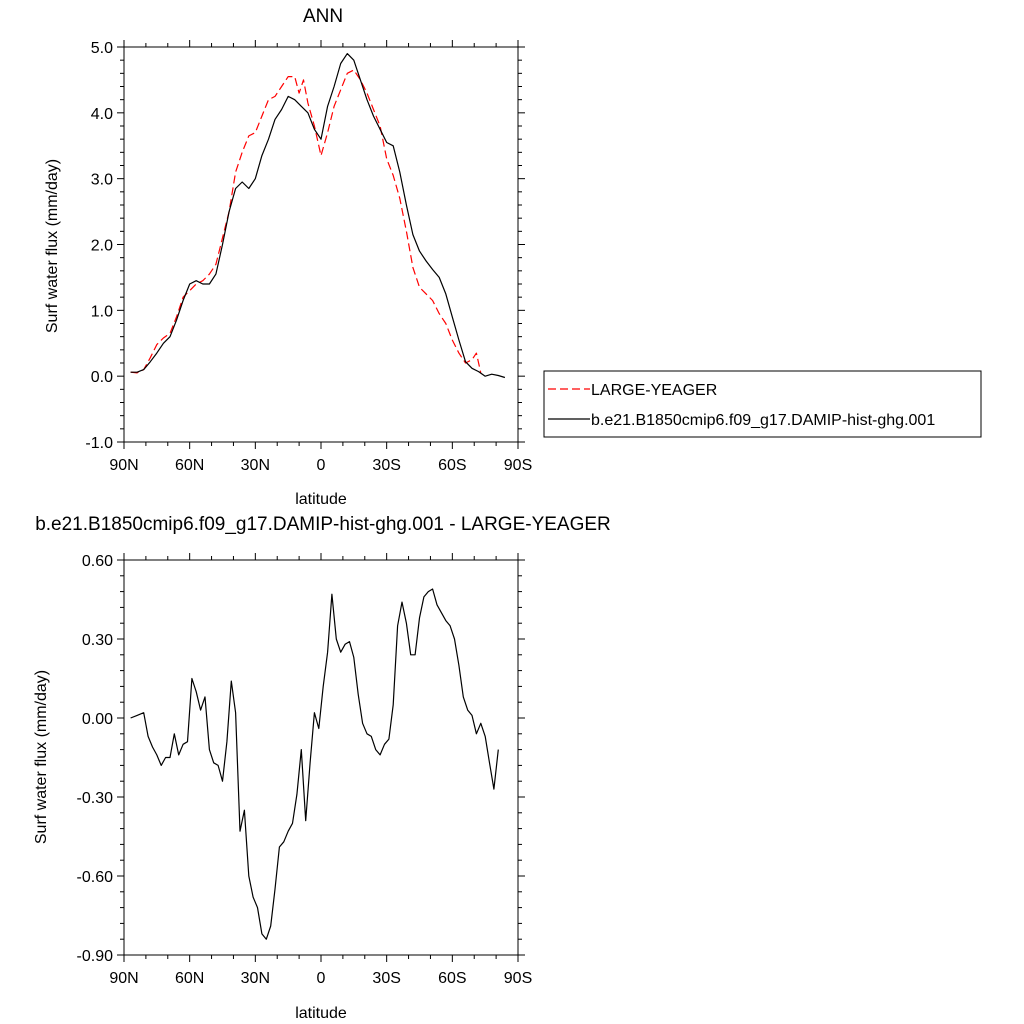 This screenshot has height=1024, width=1024. I want to click on series-line-model, so click(318, 215).